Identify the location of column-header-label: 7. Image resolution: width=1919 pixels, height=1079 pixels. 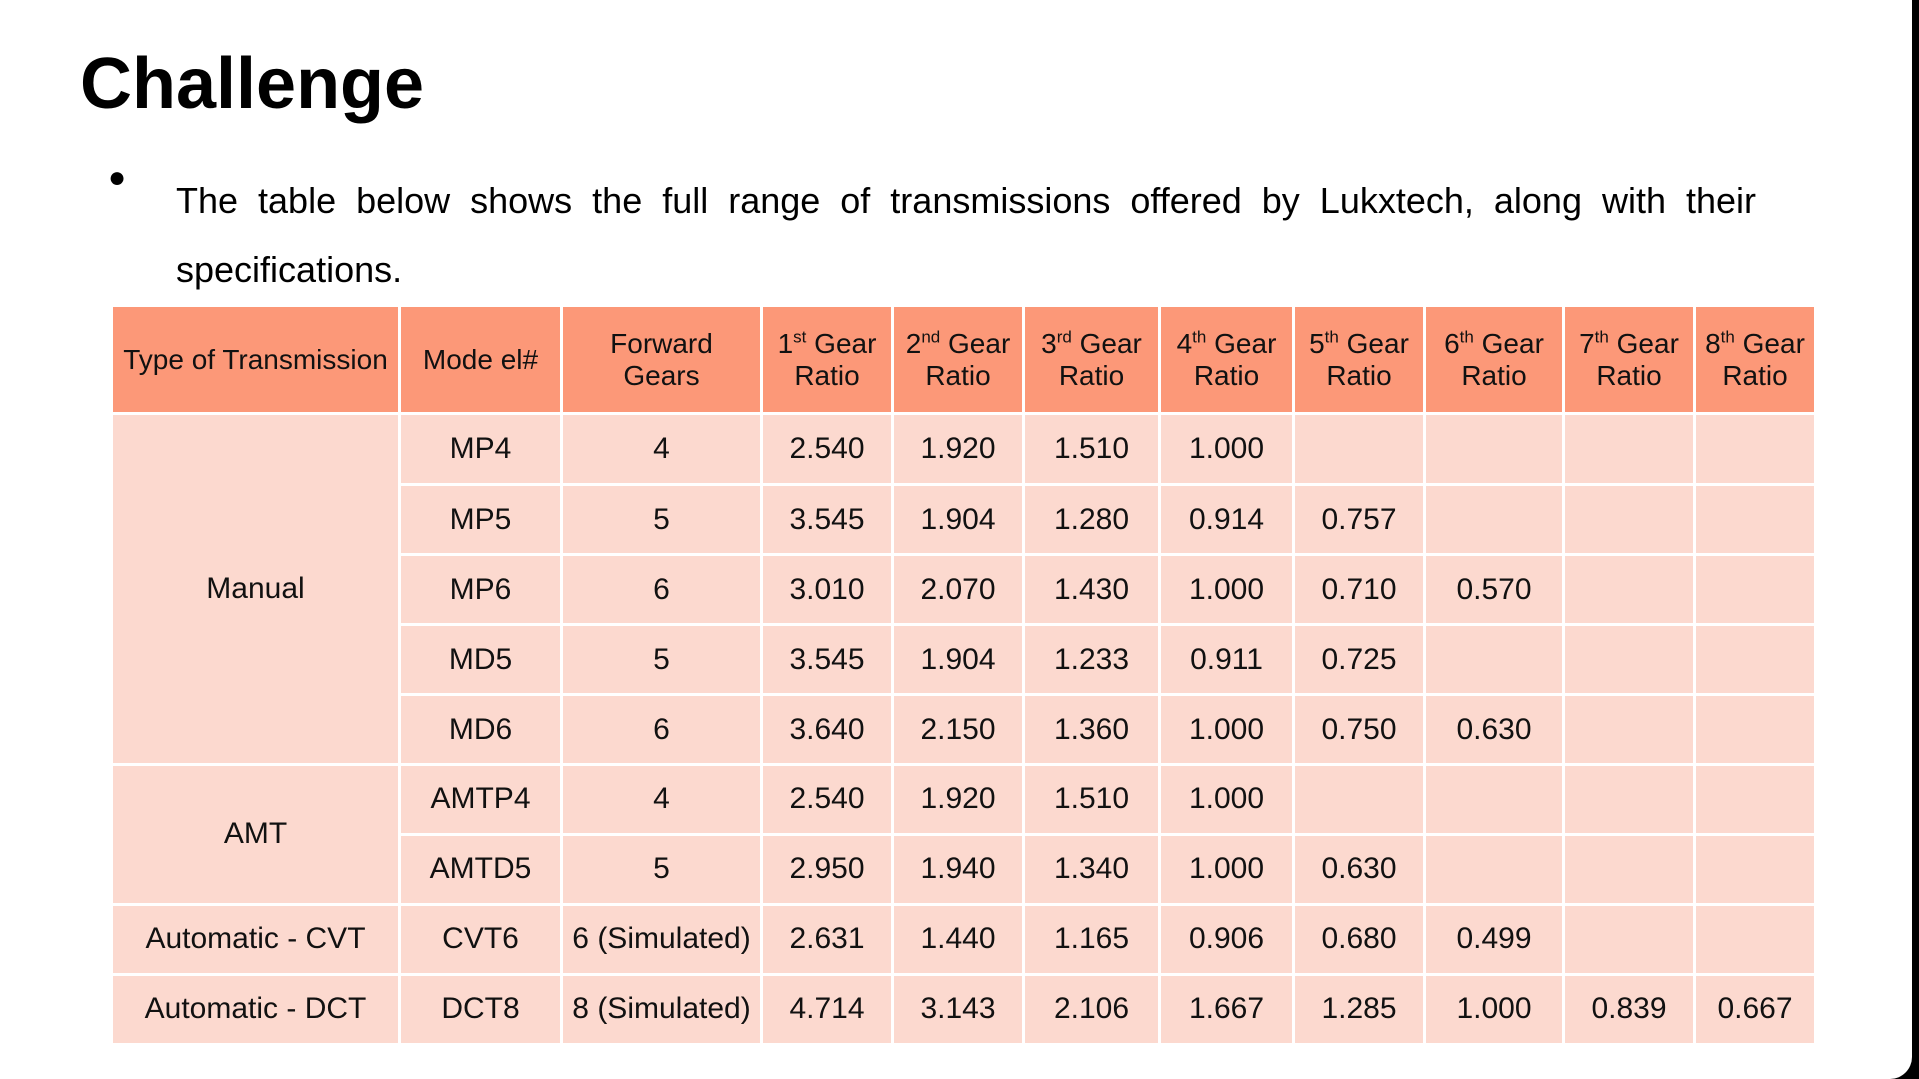
(1587, 343).